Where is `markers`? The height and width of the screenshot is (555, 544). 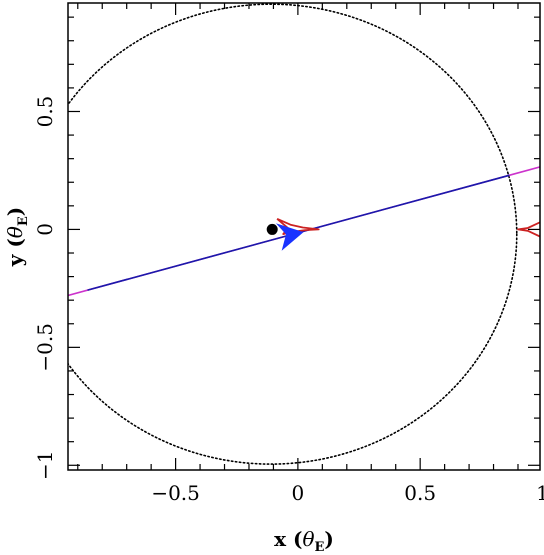 markers is located at coordinates (285, 237).